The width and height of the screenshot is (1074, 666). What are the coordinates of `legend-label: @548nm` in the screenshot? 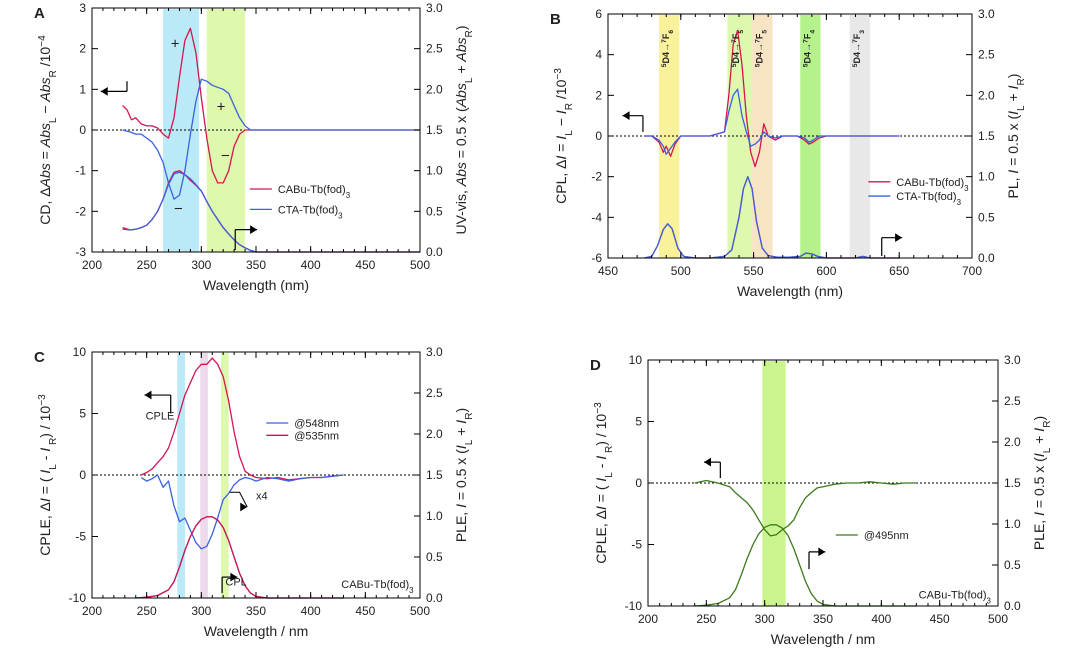 It's located at (316, 424).